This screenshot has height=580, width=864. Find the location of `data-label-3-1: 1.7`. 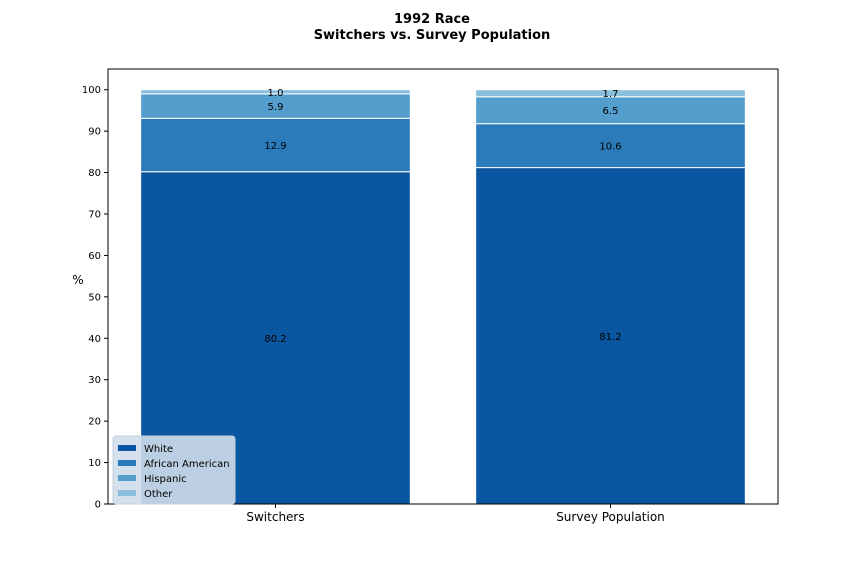

data-label-3-1: 1.7 is located at coordinates (611, 94).